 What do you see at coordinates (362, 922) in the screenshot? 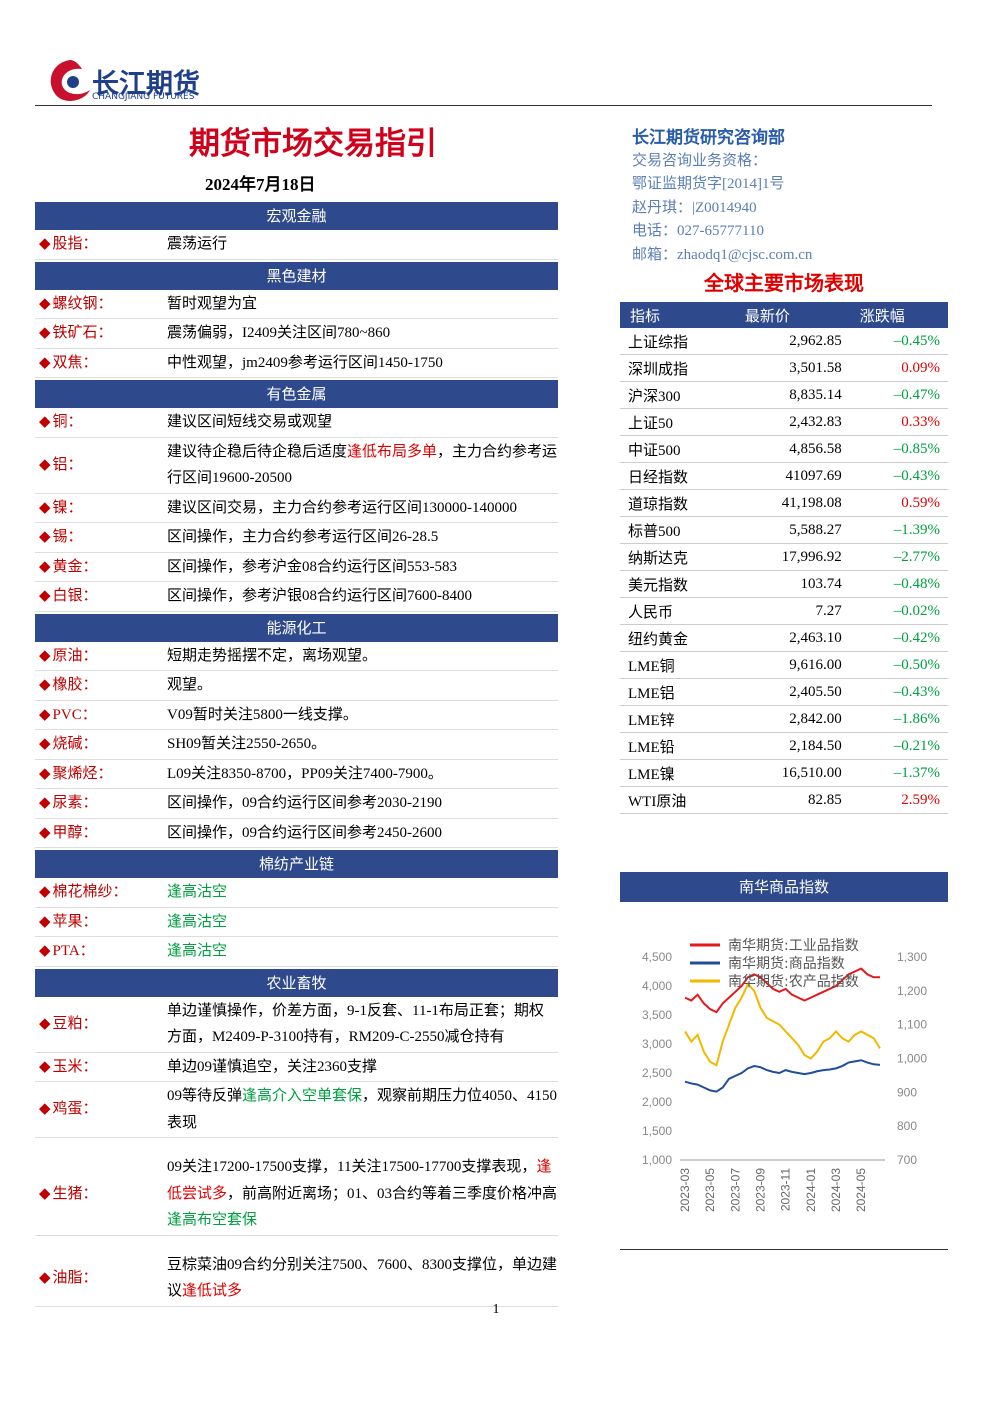
I see `item-text: 逢高沽空` at bounding box center [362, 922].